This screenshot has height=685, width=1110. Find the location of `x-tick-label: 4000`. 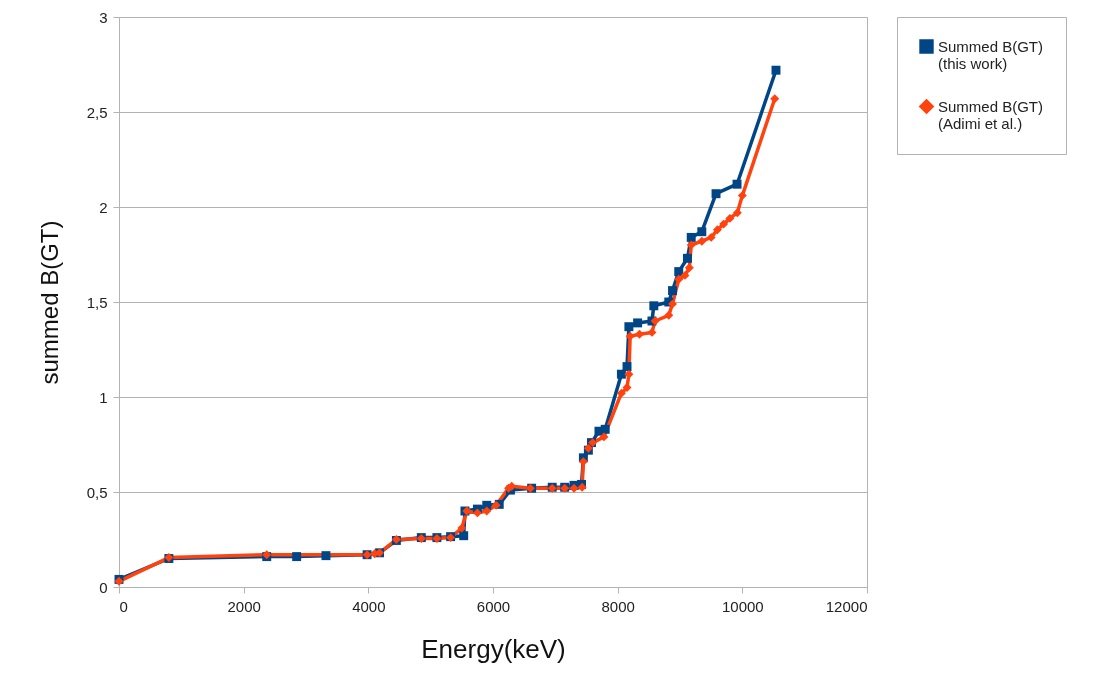

x-tick-label: 4000 is located at coordinates (369, 606).